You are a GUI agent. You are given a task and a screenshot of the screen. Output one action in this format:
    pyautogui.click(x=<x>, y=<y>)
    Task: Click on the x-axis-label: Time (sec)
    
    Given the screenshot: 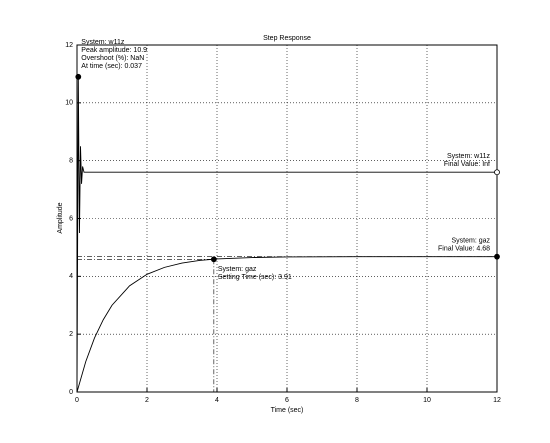 What is the action you would take?
    pyautogui.click(x=287, y=410)
    